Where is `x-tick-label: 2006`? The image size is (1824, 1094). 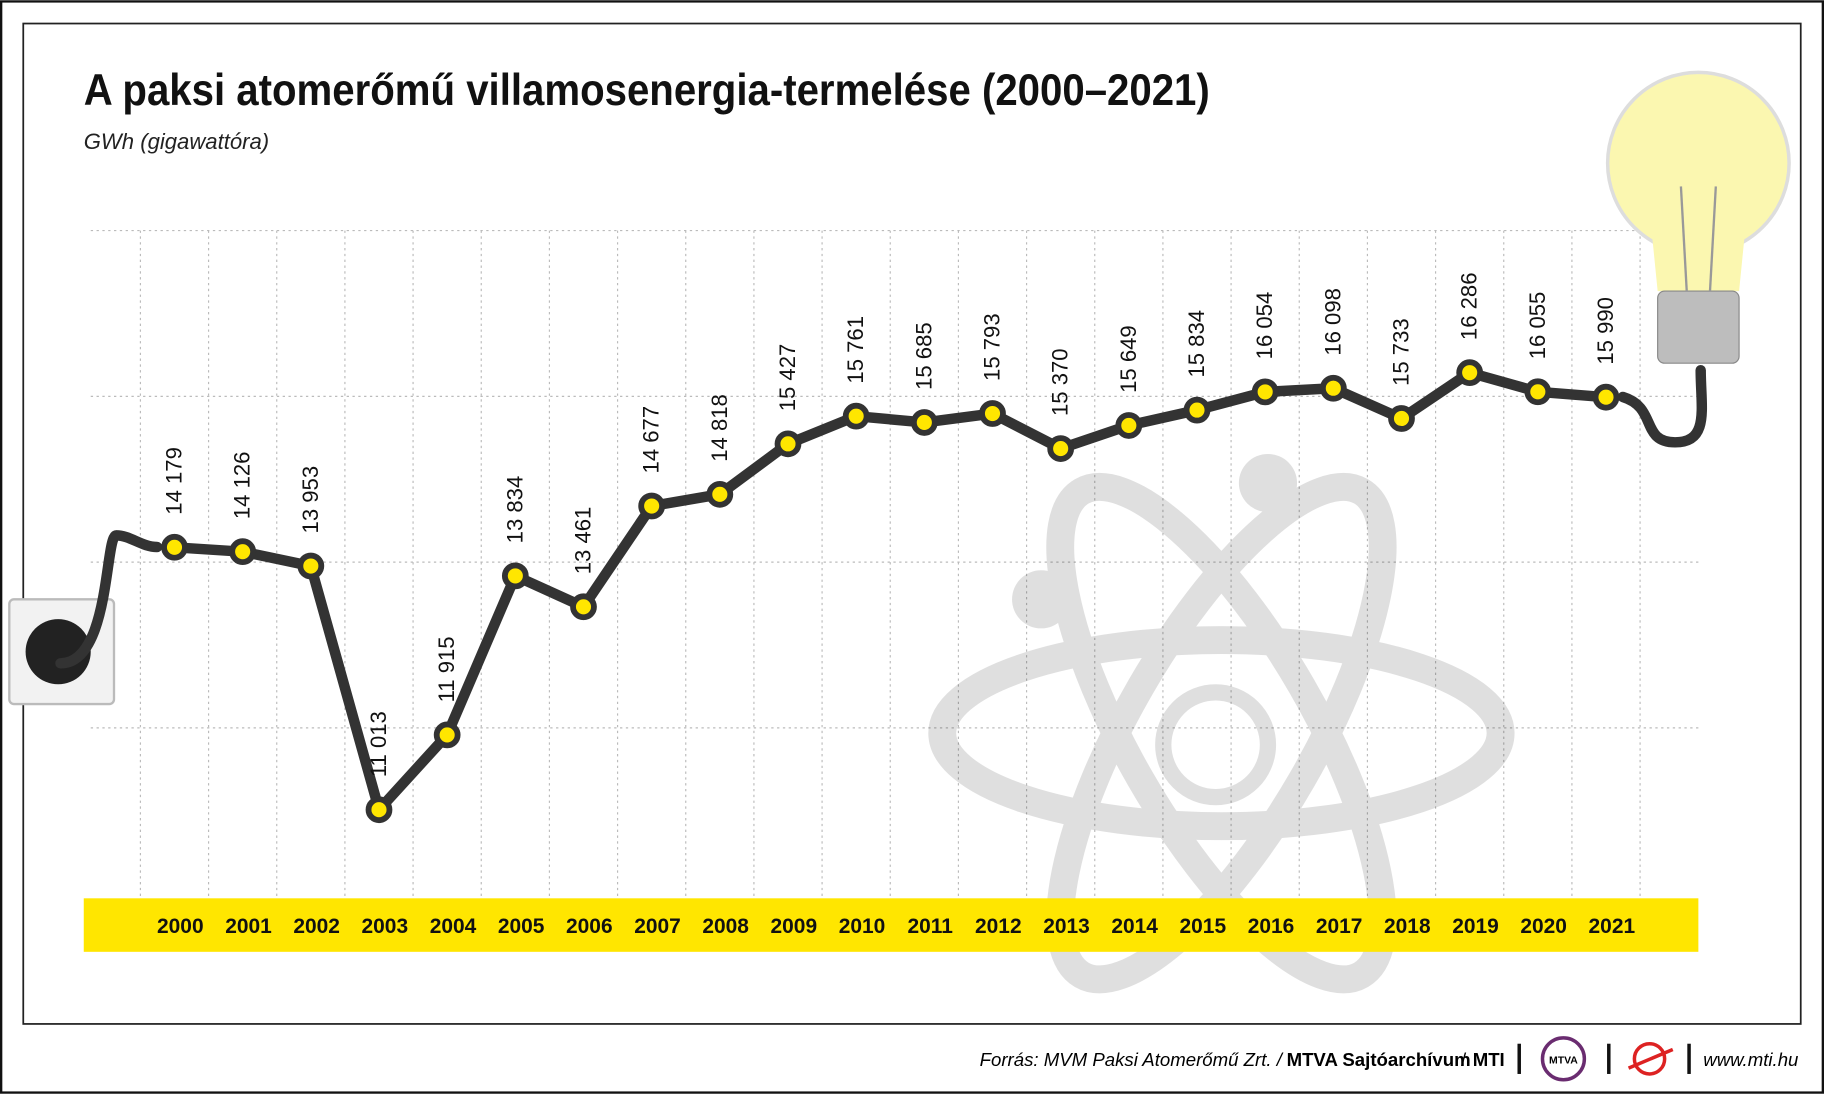 x-tick-label: 2006 is located at coordinates (589, 926).